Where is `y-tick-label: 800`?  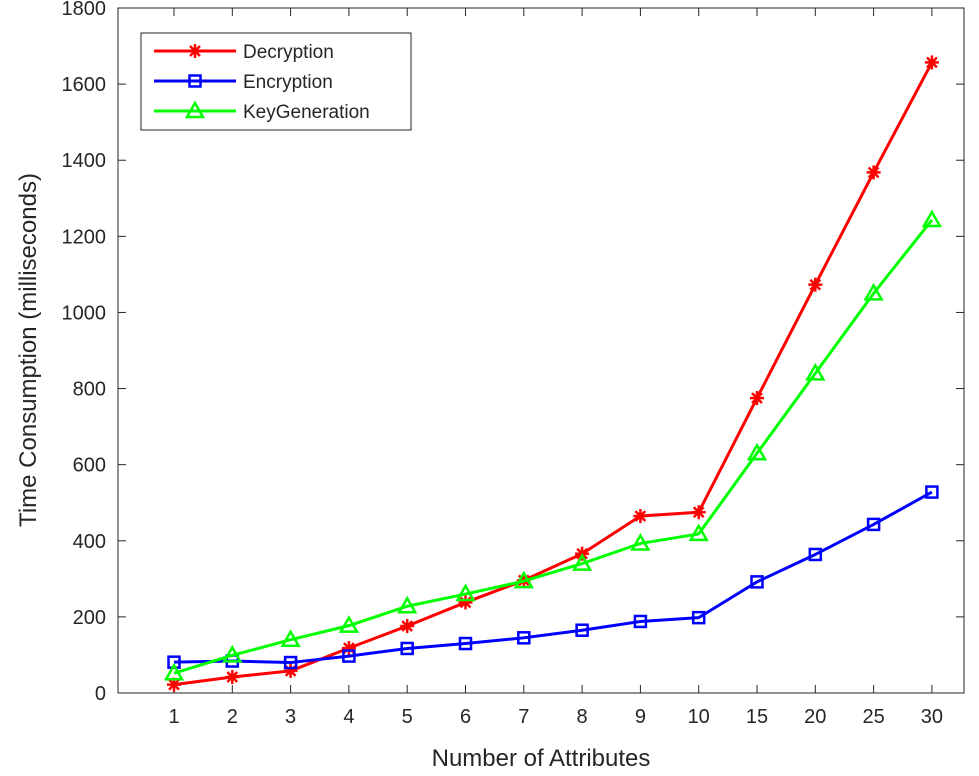
y-tick-label: 800 is located at coordinates (89, 390).